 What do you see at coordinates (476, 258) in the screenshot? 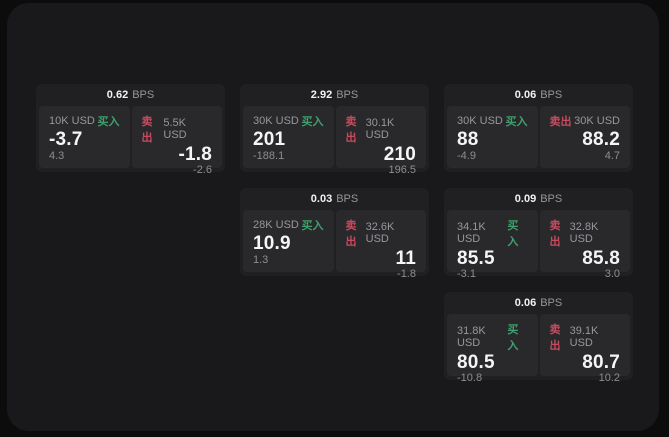
I see `buy-price: 85.5` at bounding box center [476, 258].